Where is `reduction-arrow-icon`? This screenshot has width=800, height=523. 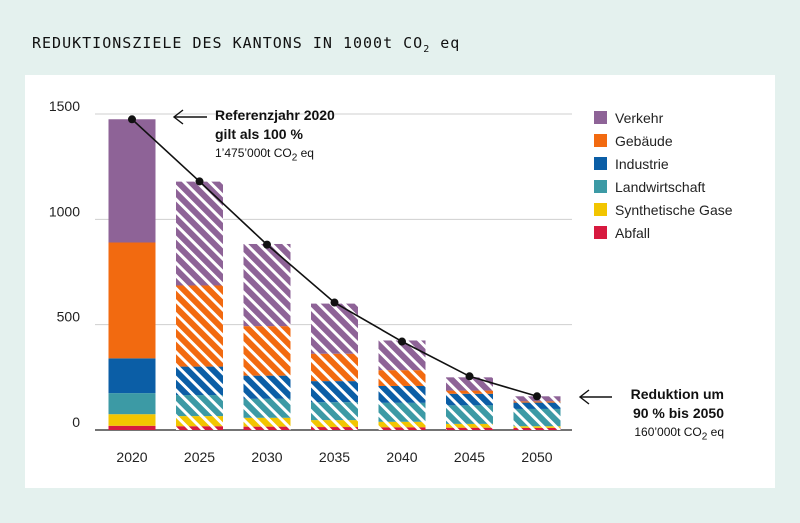
reduction-arrow-icon is located at coordinates (595, 397).